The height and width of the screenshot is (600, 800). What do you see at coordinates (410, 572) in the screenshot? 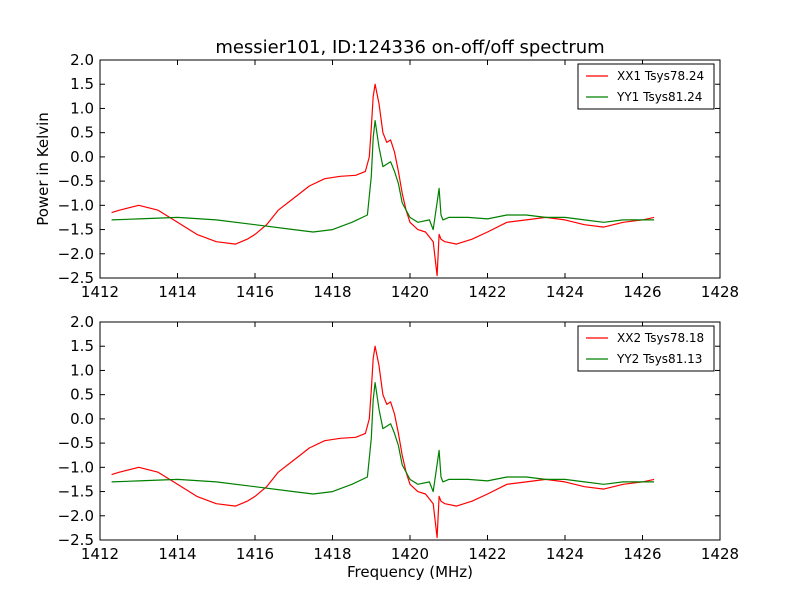
I see `x-axis-label: Frequency (MHz)` at bounding box center [410, 572].